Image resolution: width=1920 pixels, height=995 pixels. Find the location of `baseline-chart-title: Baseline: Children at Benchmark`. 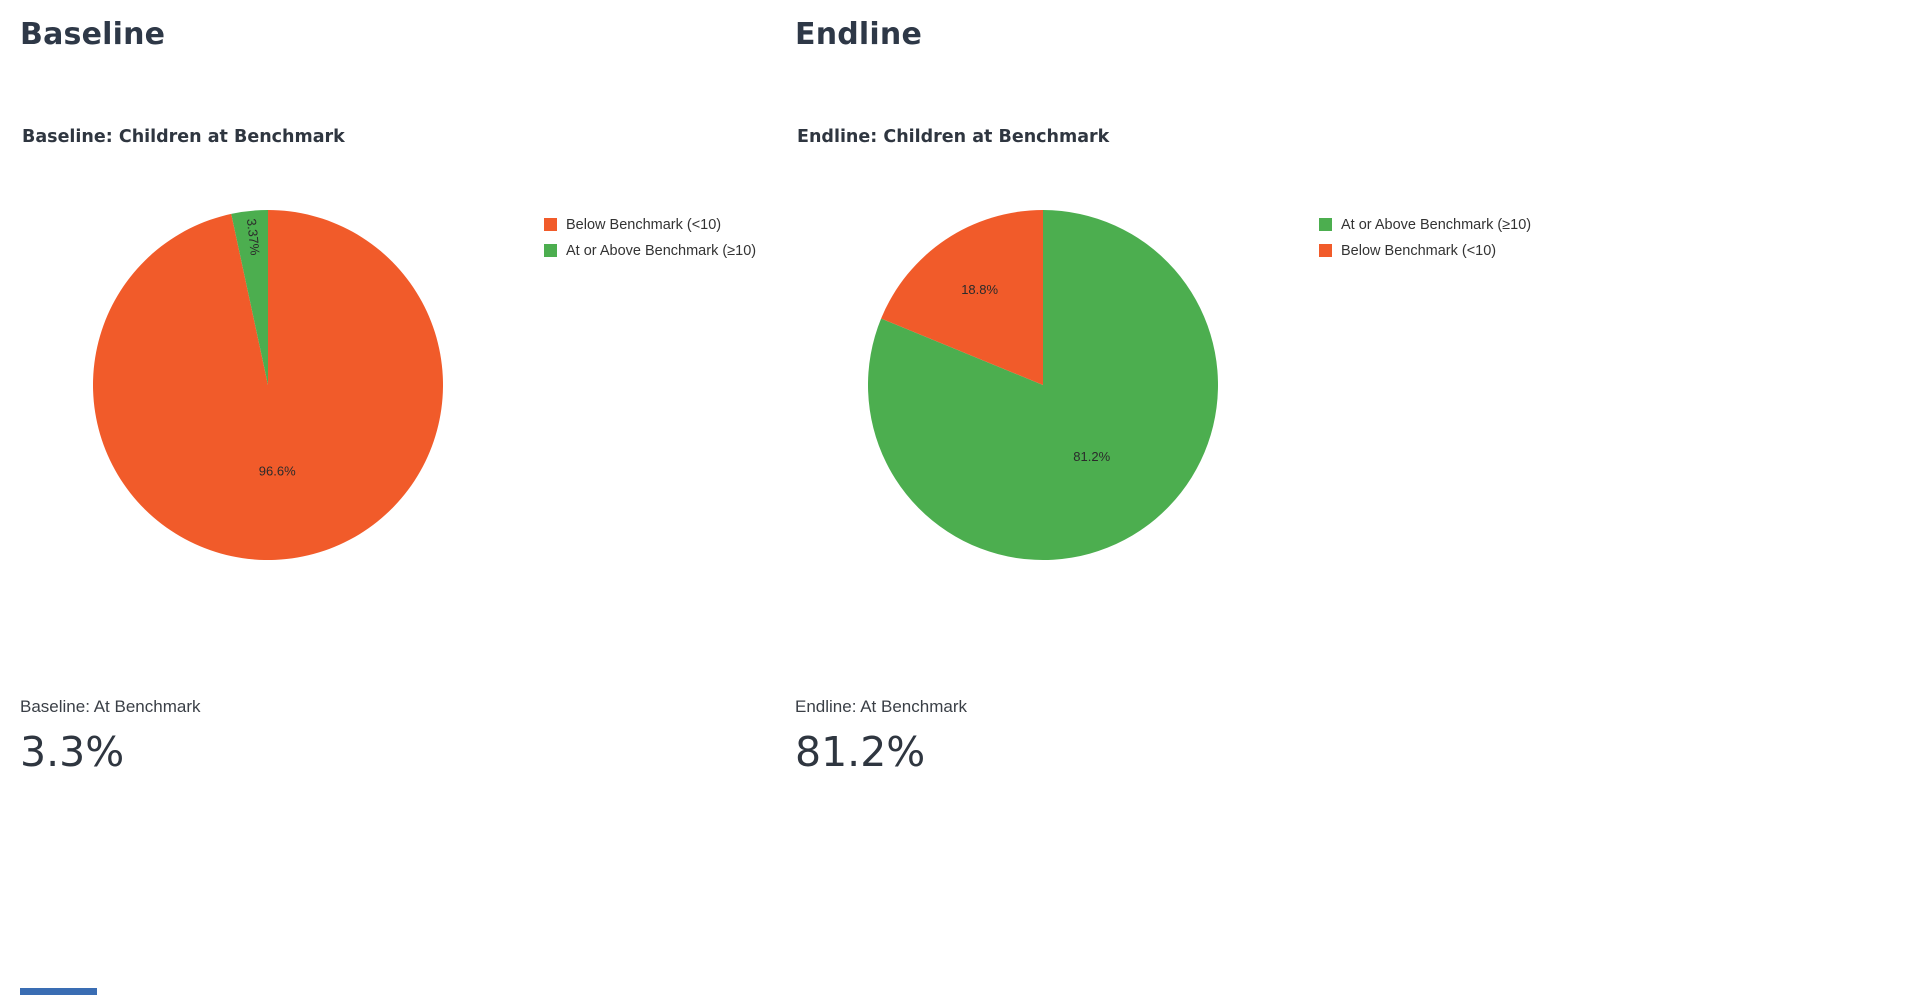

baseline-chart-title: Baseline: Children at Benchmark is located at coordinates (183, 136).